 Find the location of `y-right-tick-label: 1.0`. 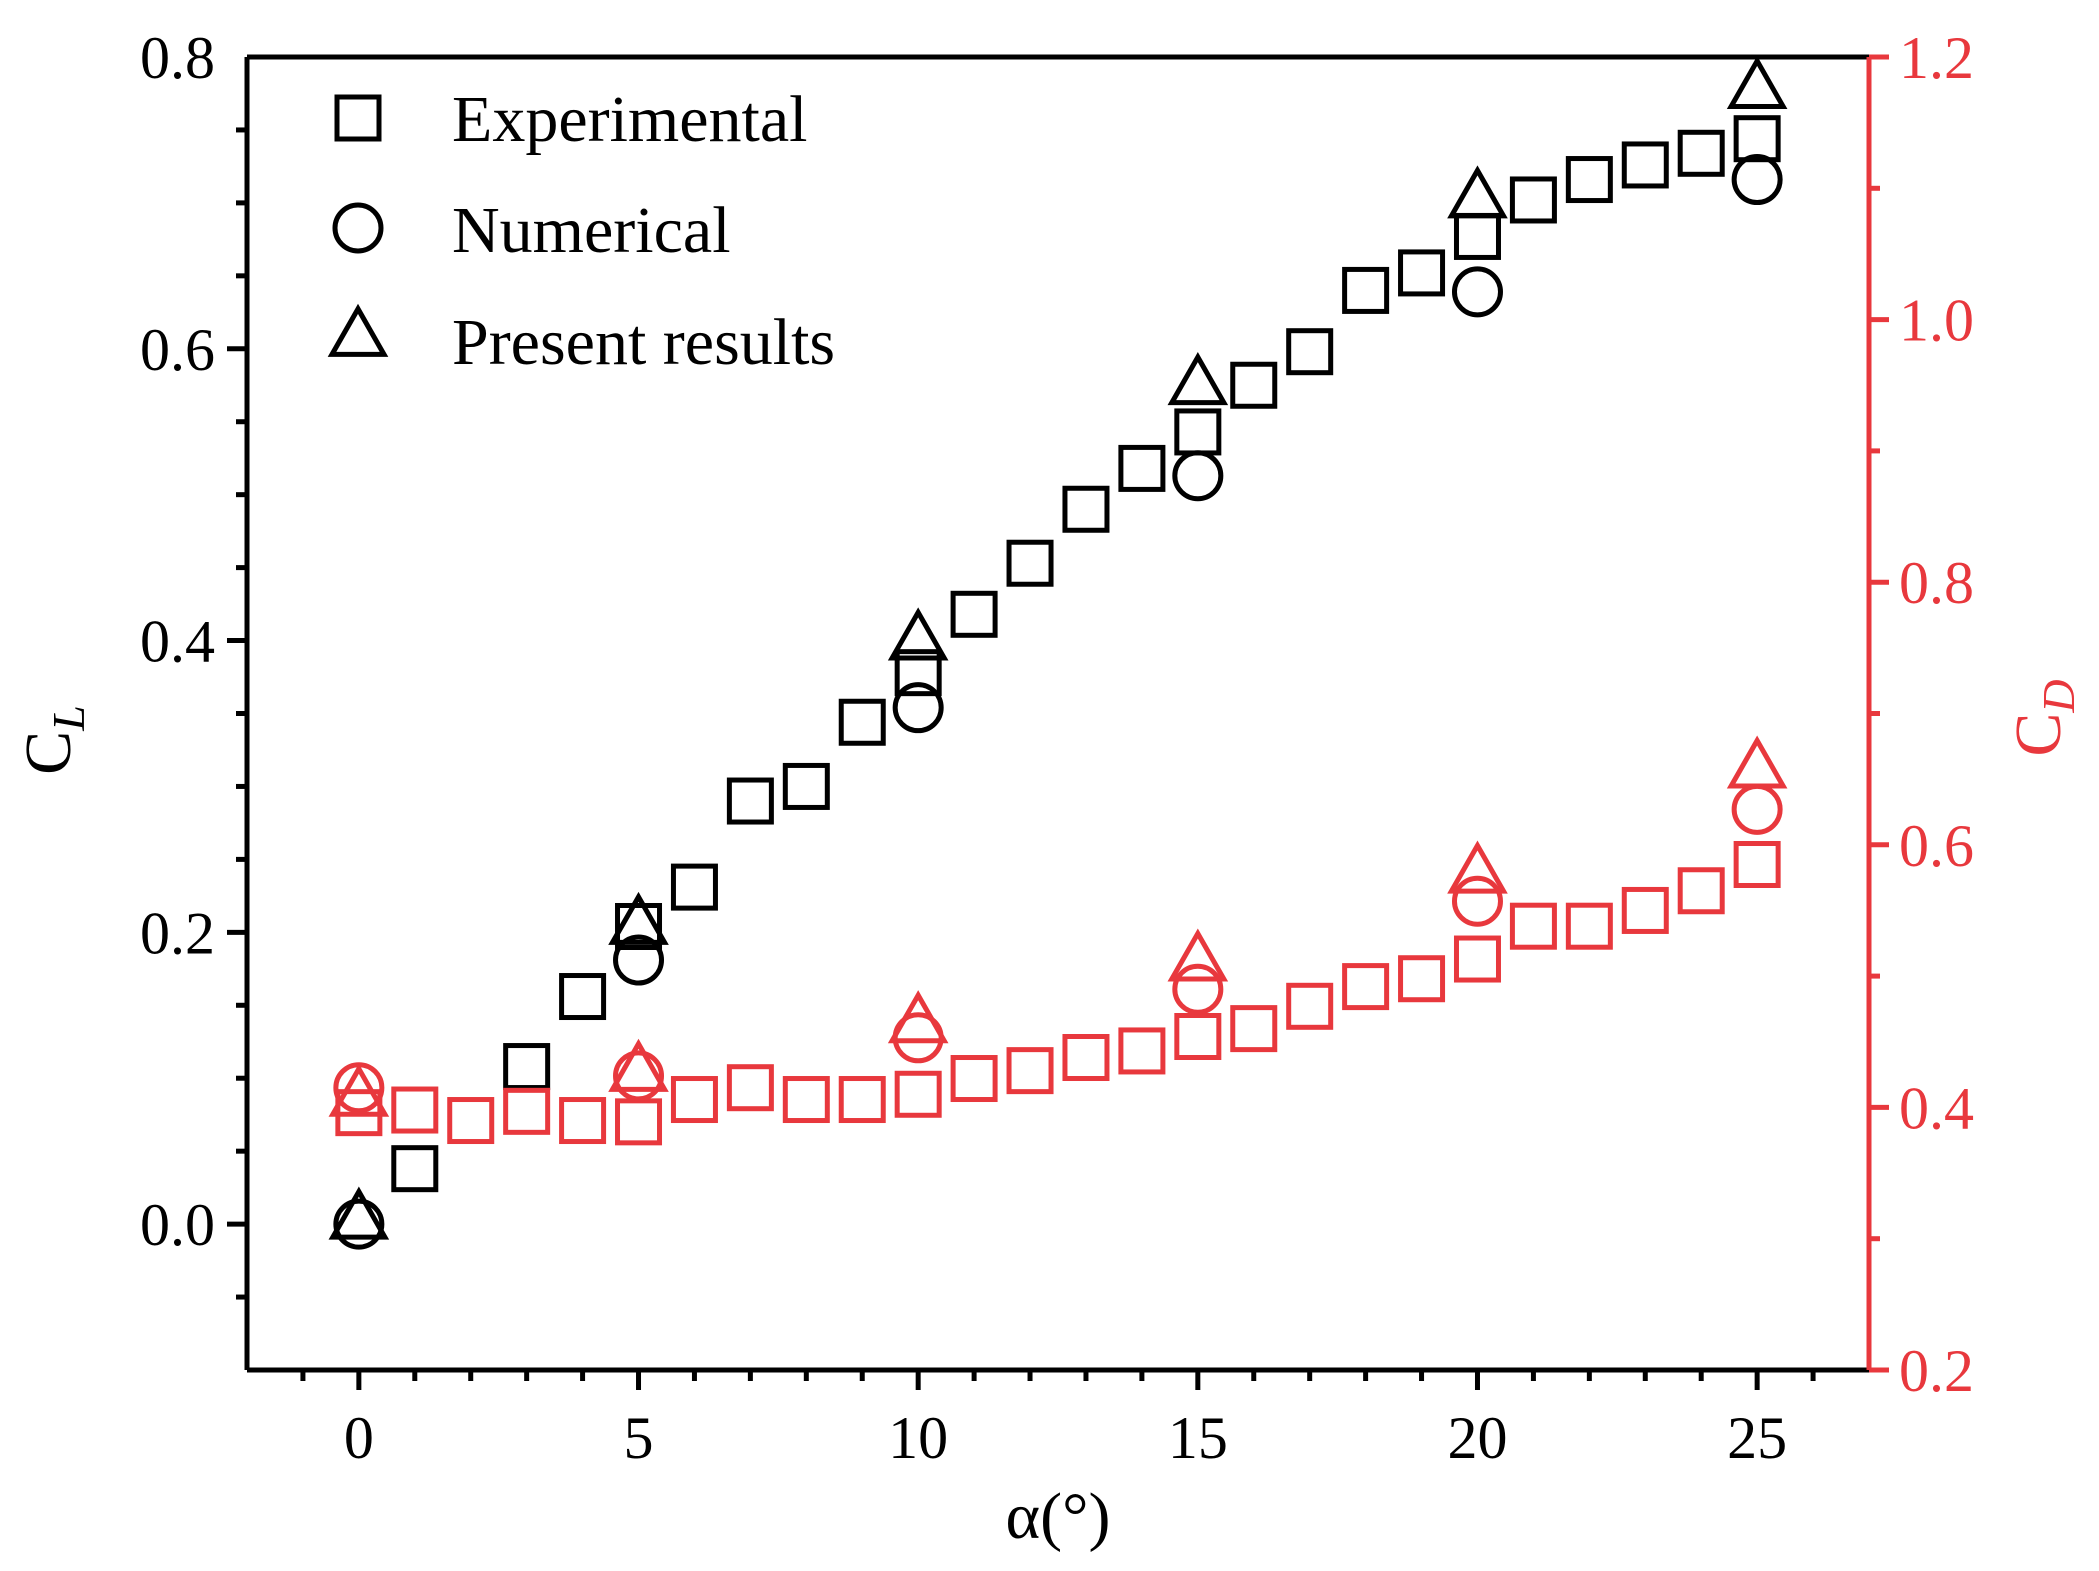

y-right-tick-label: 1.0 is located at coordinates (1936, 321).